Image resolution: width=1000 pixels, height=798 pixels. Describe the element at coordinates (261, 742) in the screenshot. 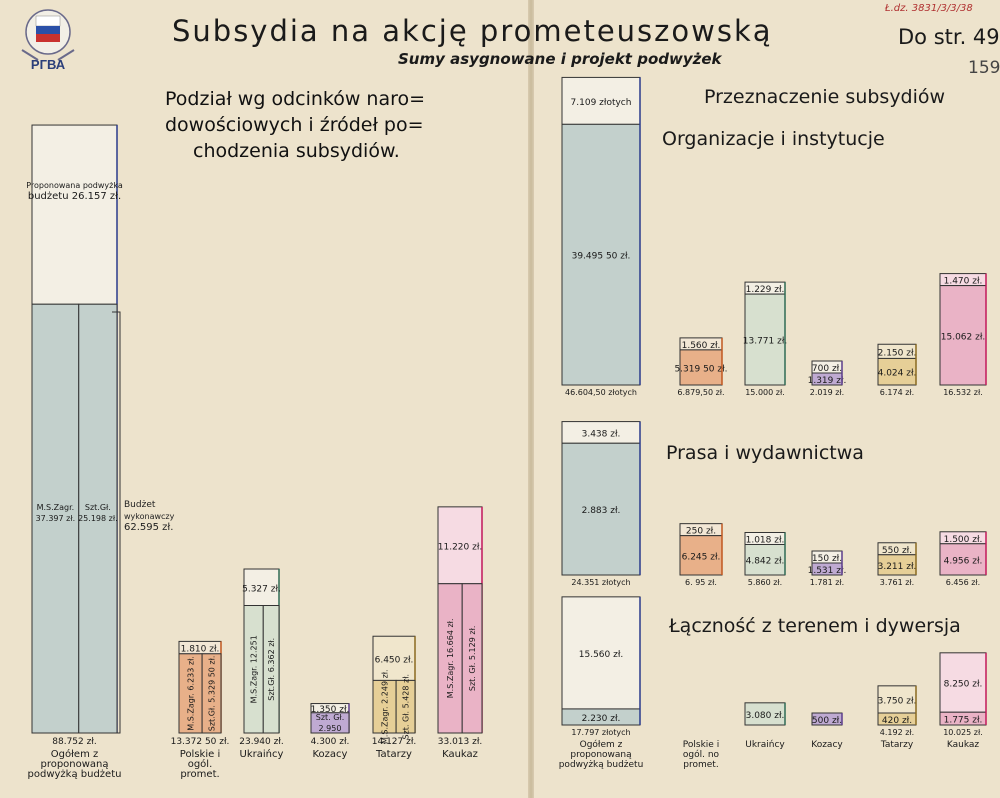

I see `bar-total-label: 23.940 zł.` at that location.